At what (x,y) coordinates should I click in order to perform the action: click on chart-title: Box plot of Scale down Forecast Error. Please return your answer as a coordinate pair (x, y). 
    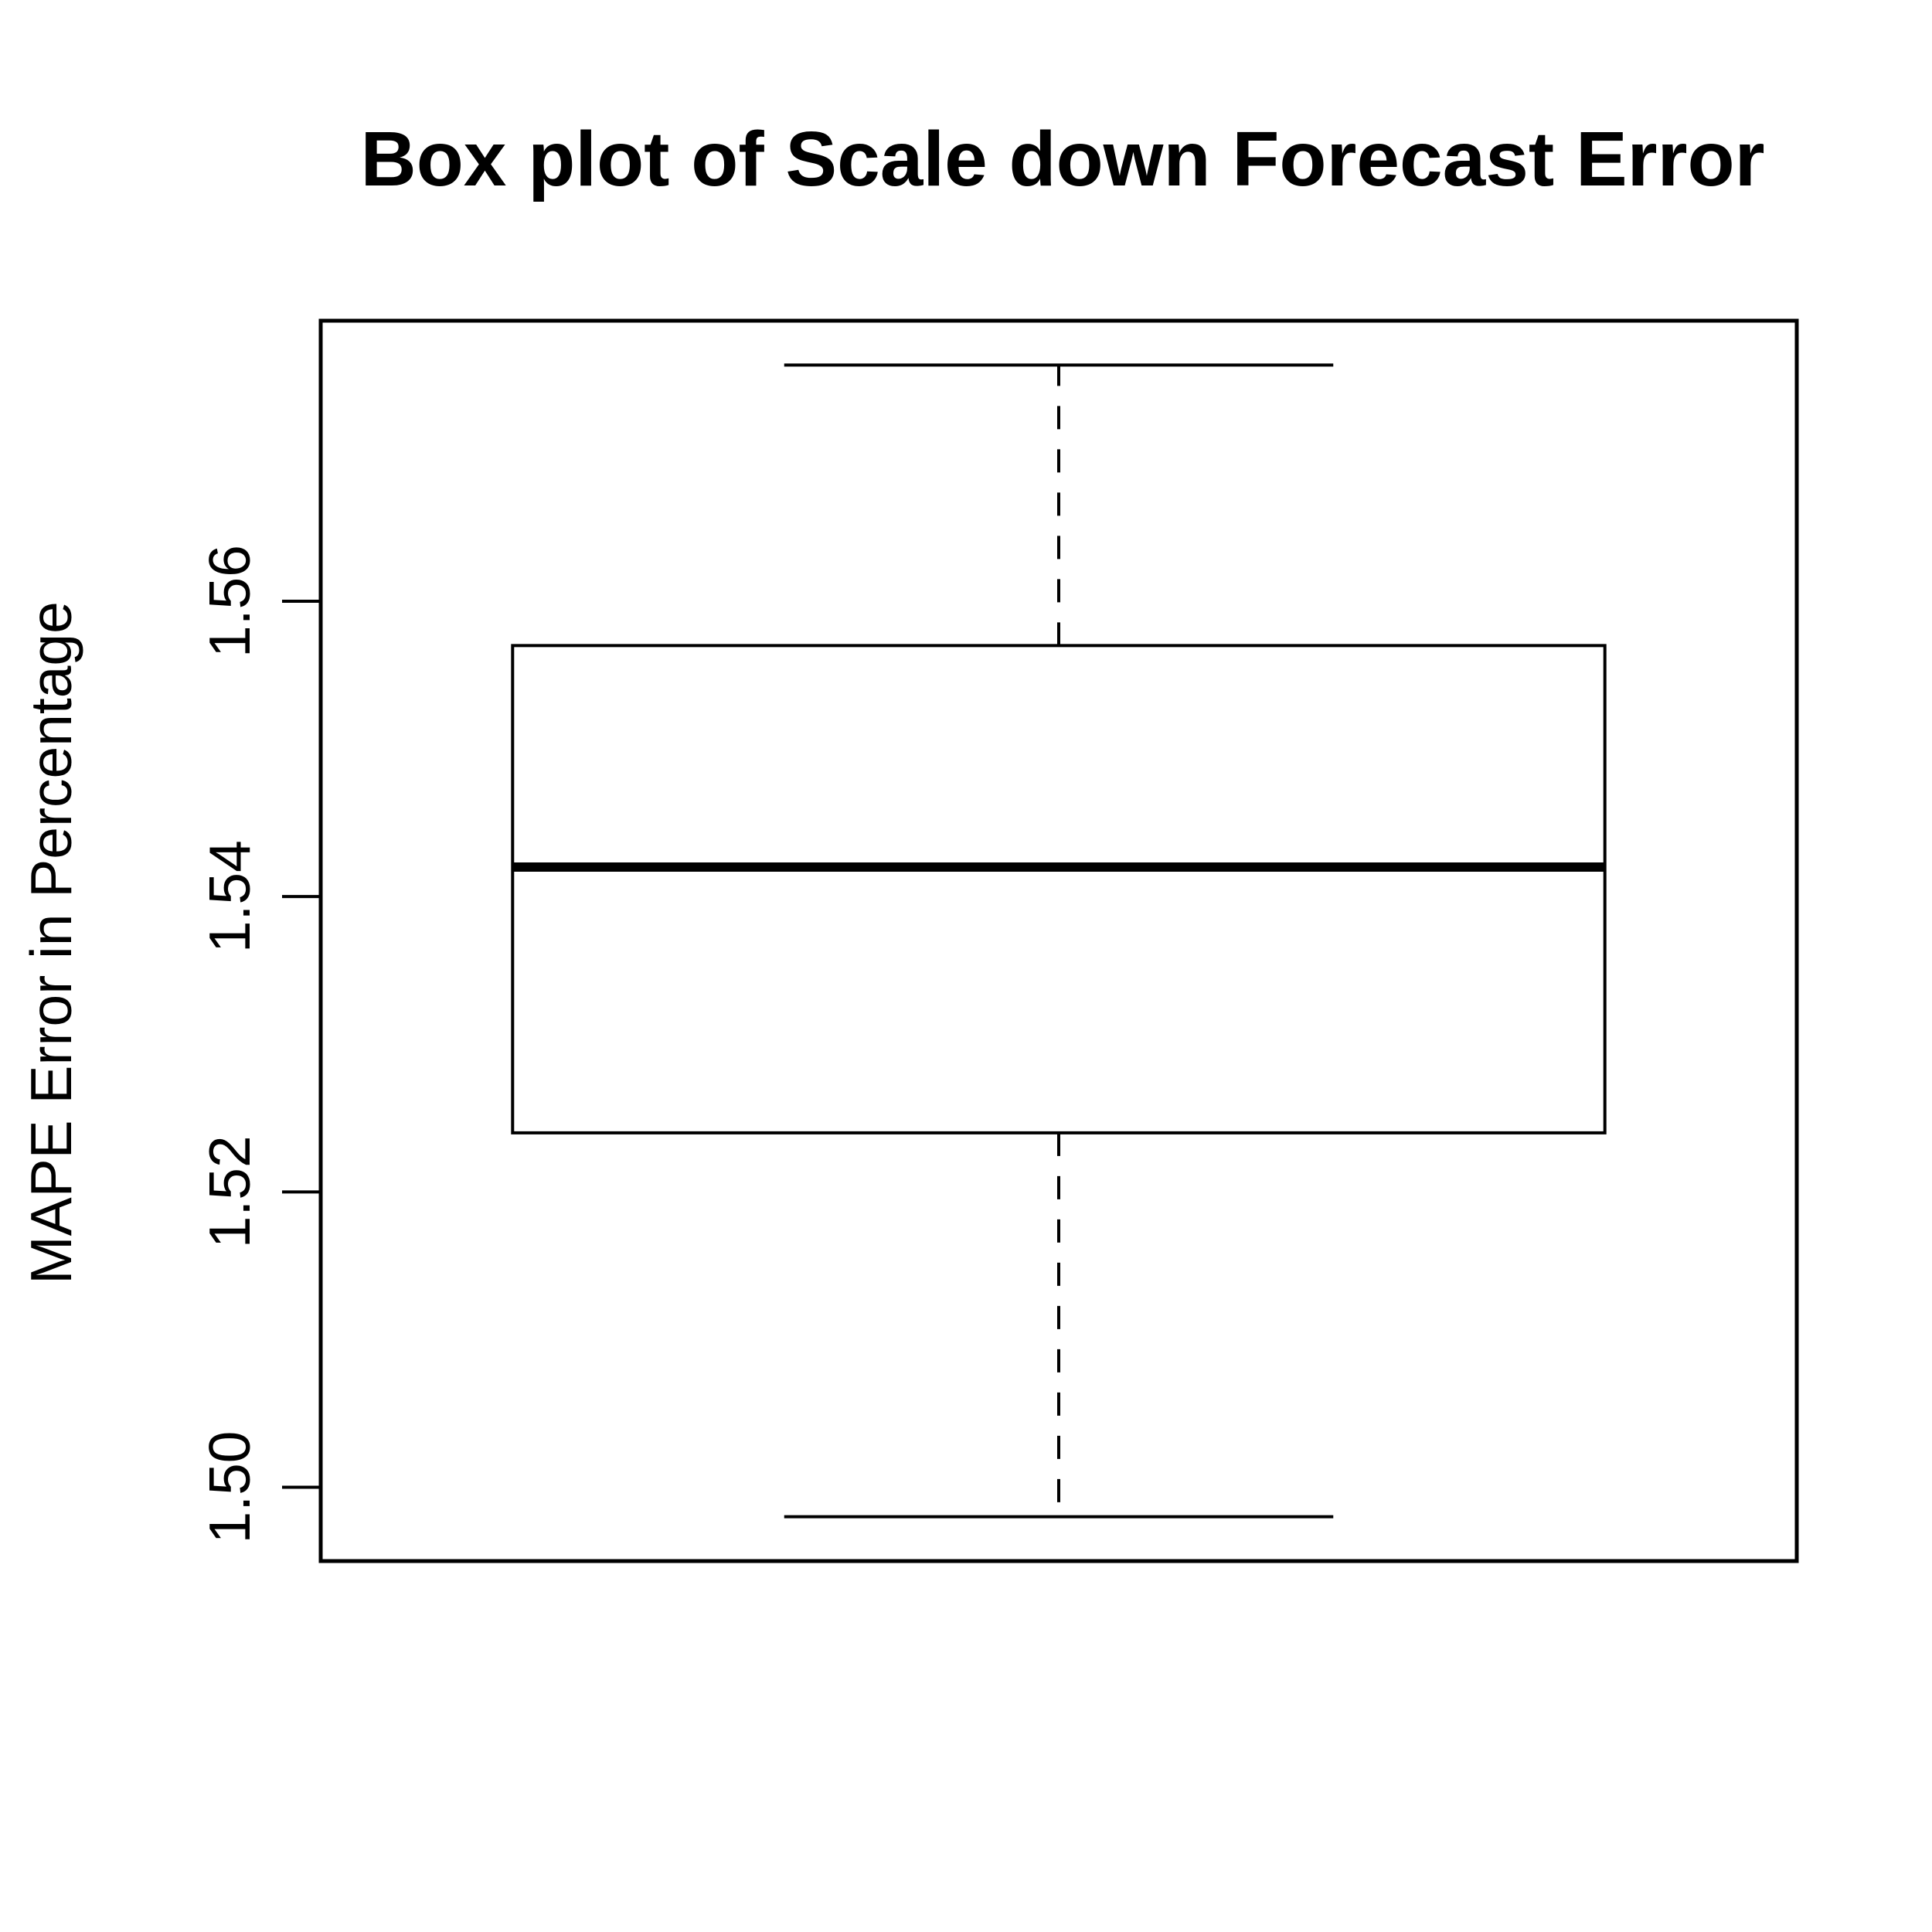
    Looking at the image, I should click on (1063, 159).